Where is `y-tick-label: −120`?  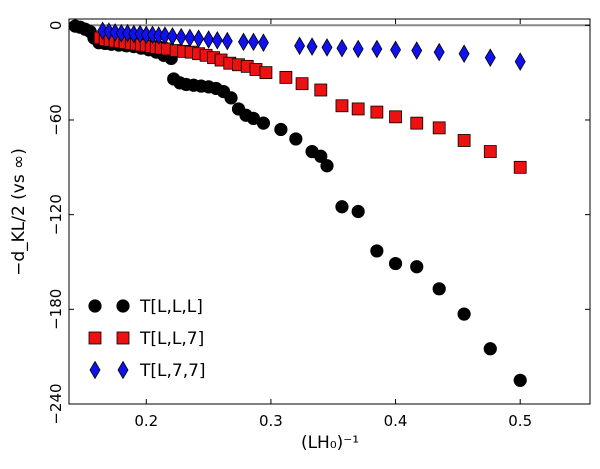 y-tick-label: −120 is located at coordinates (56, 214).